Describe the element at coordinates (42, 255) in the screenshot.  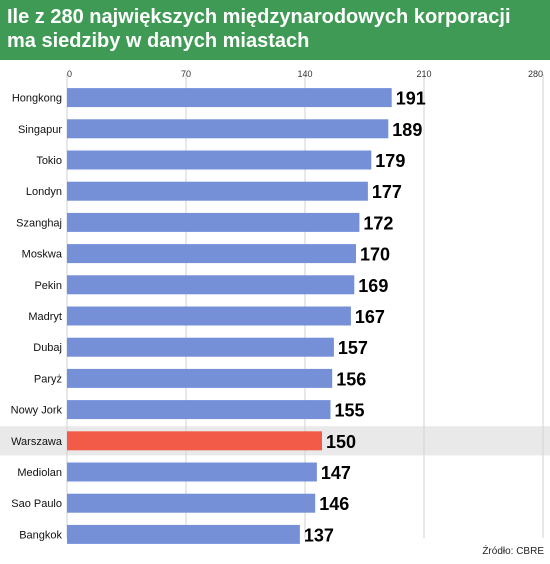
I see `category-label: Moskwa` at that location.